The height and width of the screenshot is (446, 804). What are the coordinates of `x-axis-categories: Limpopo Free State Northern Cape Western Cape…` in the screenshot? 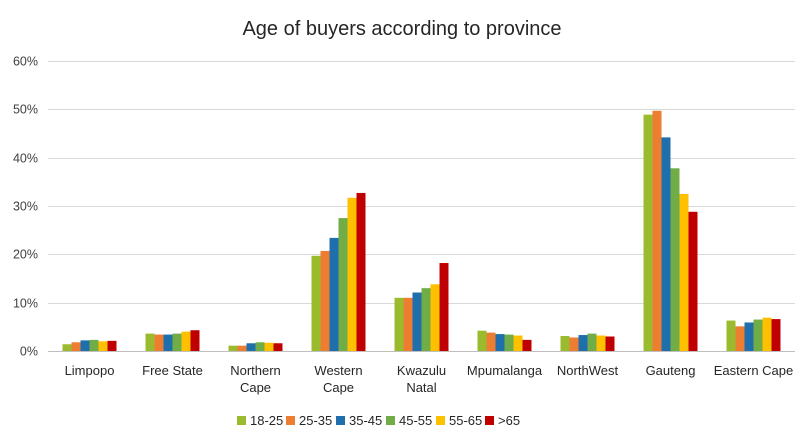 It's located at (429, 379).